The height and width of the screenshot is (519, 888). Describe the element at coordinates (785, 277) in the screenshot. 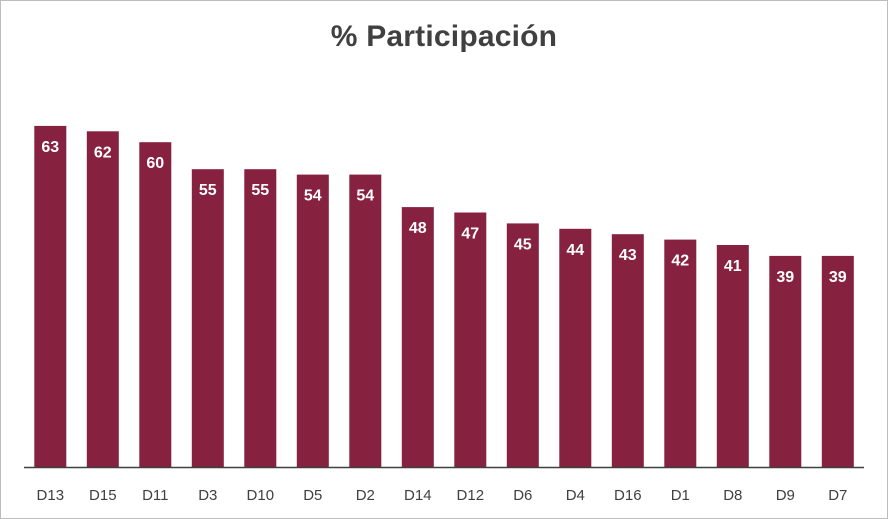

I see `data-label-D9: 39` at that location.